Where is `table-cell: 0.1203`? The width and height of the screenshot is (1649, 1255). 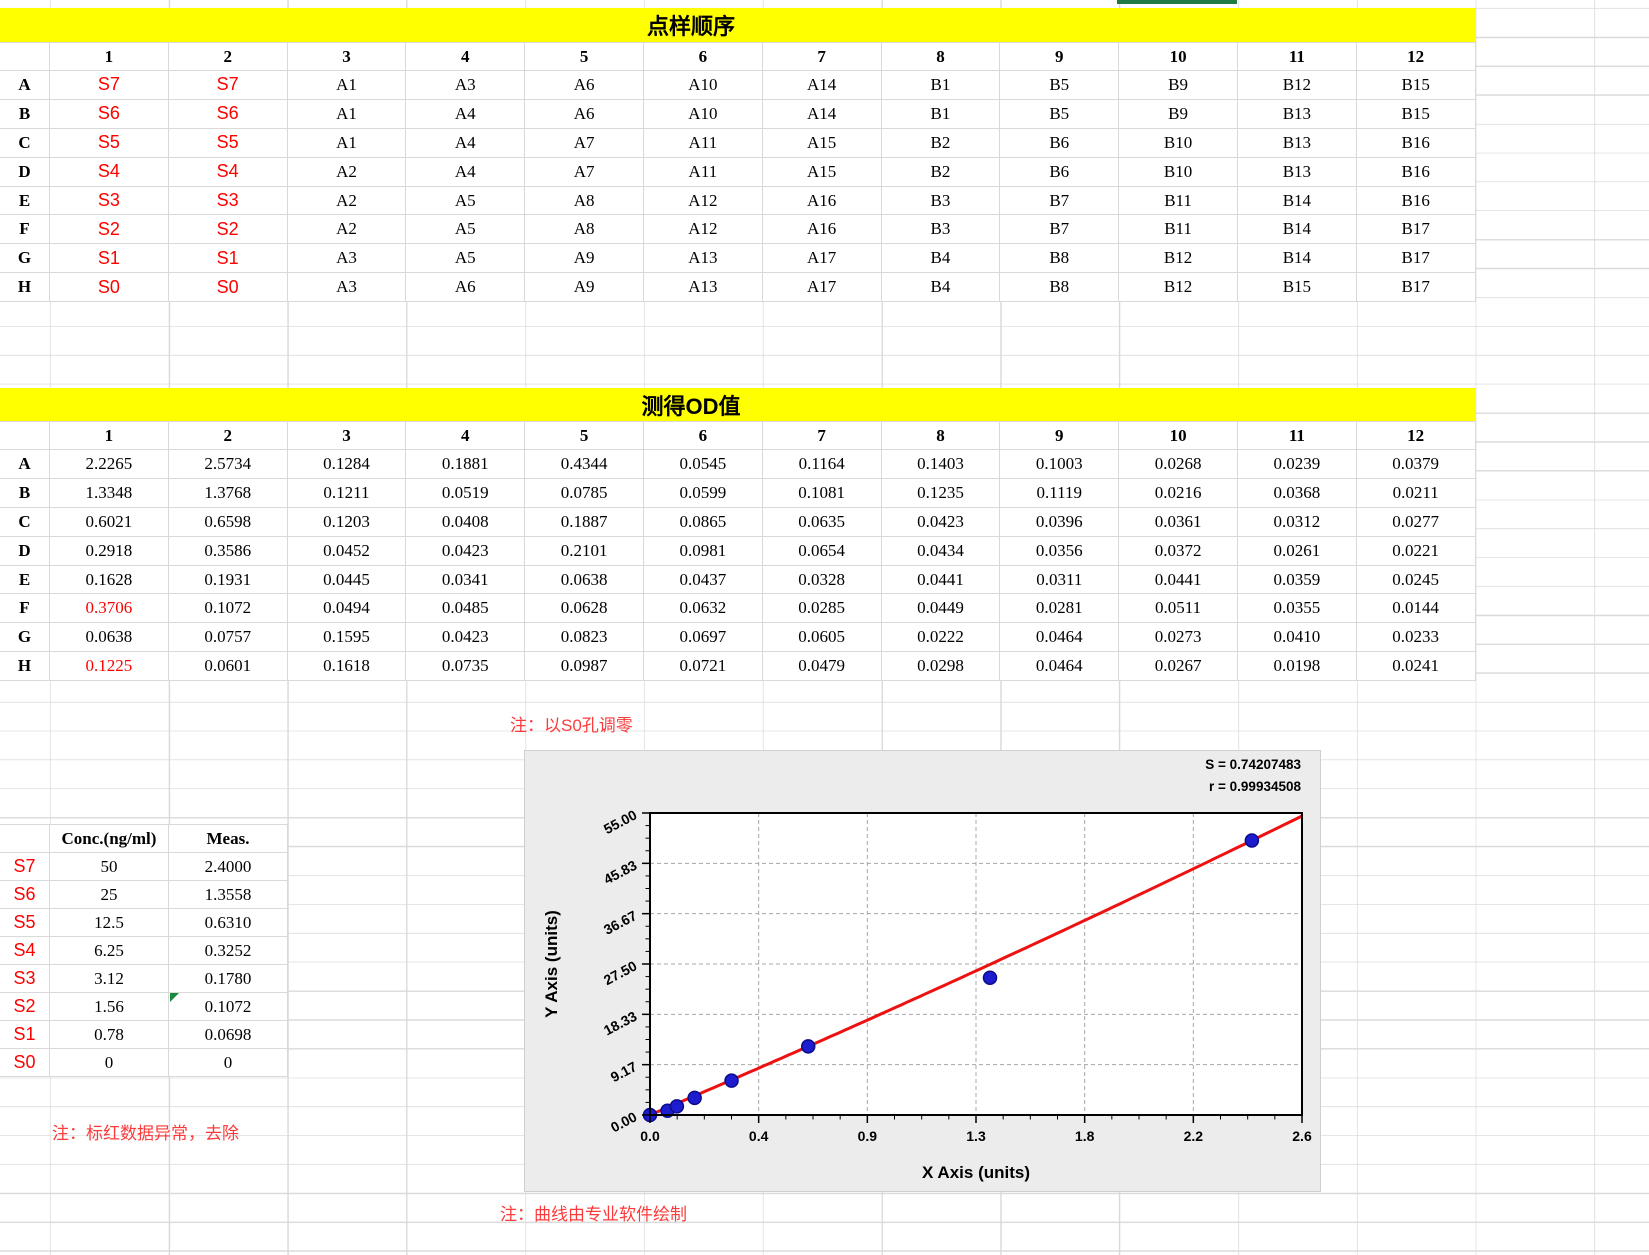 table-cell: 0.1203 is located at coordinates (347, 522).